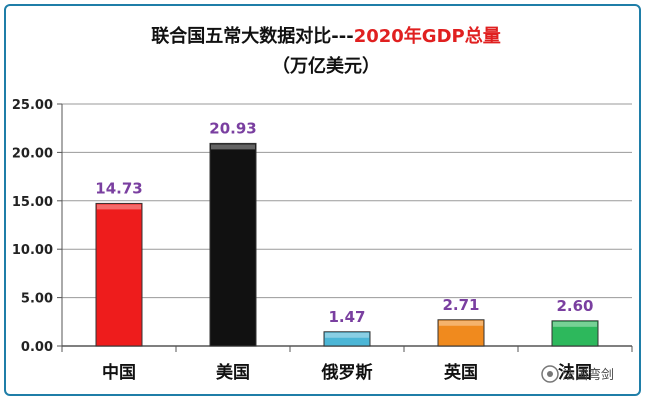  Describe the element at coordinates (118, 188) in the screenshot. I see `bar-value-label: 14.73` at that location.